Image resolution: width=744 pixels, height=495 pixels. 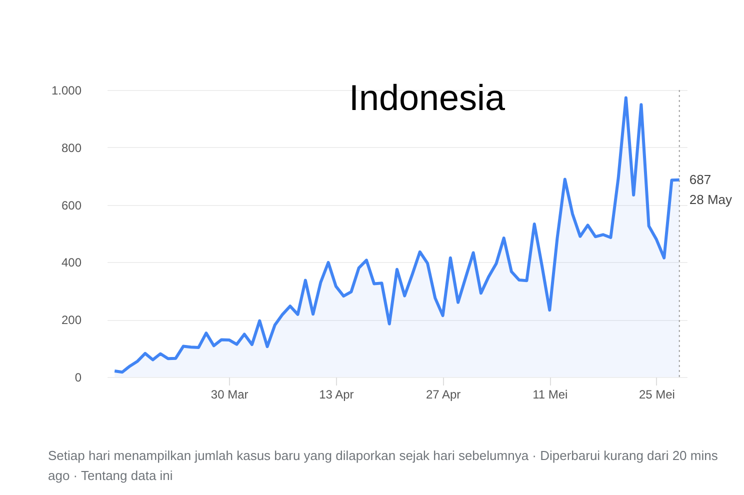 I want to click on chart-title: Indonesia, so click(x=427, y=97).